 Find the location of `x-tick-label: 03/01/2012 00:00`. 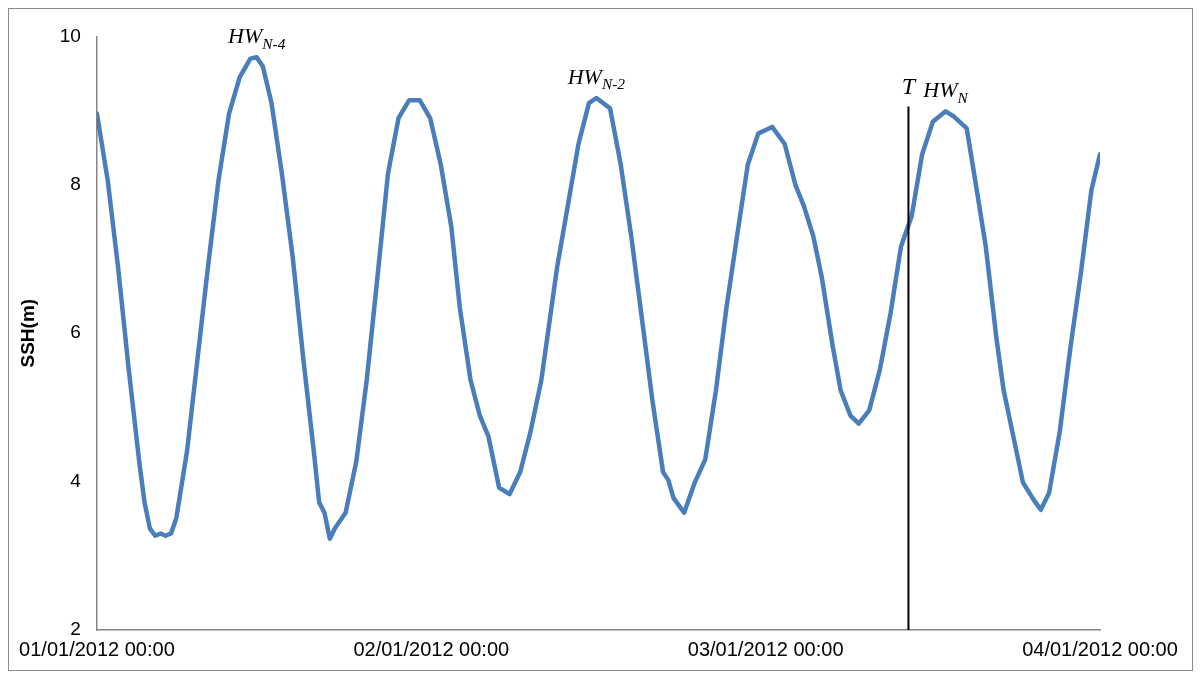

x-tick-label: 03/01/2012 00:00 is located at coordinates (765, 648).